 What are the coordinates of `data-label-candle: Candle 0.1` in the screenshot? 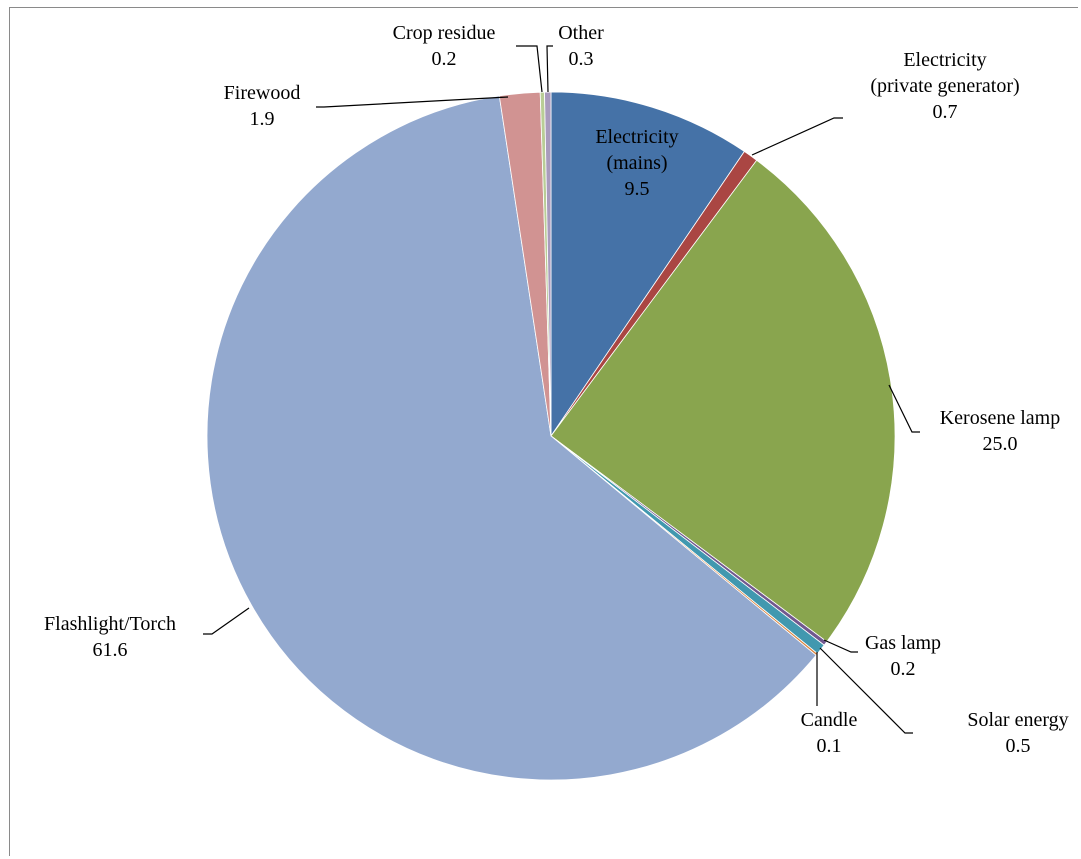 It's located at (829, 733).